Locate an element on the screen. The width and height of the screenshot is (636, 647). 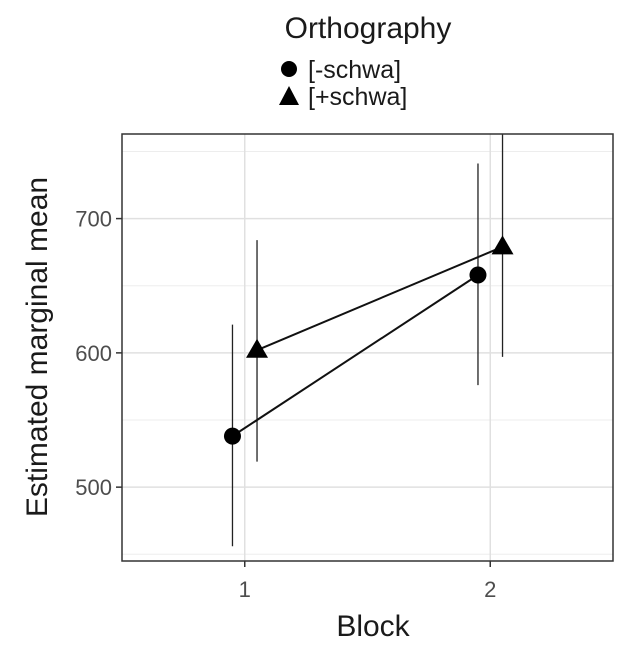
y-axis-label: Estimated marginal mean is located at coordinates (37, 347).